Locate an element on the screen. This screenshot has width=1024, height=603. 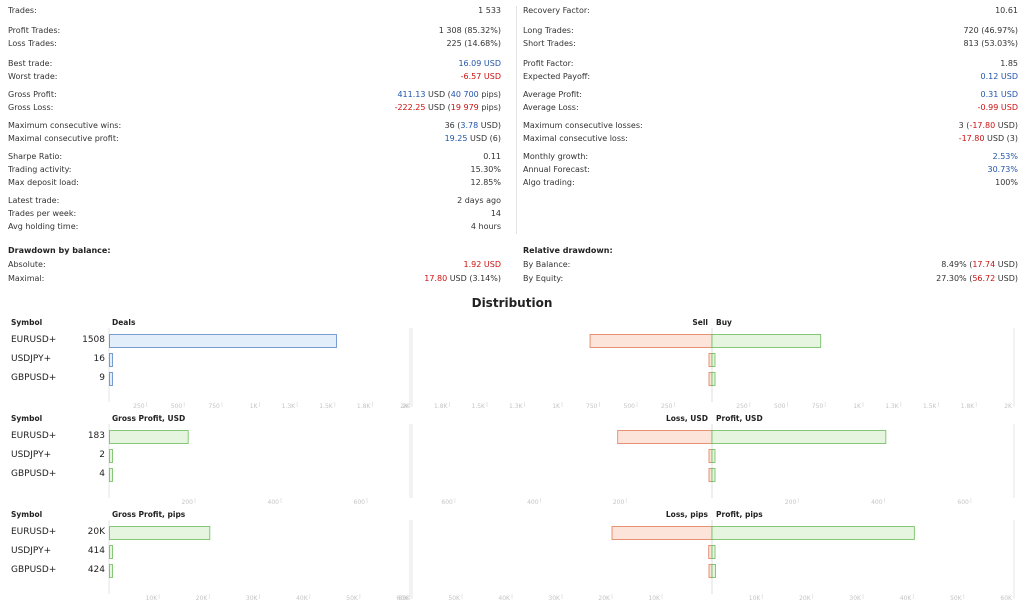
stat-value: 15.30% is located at coordinates (485, 169).